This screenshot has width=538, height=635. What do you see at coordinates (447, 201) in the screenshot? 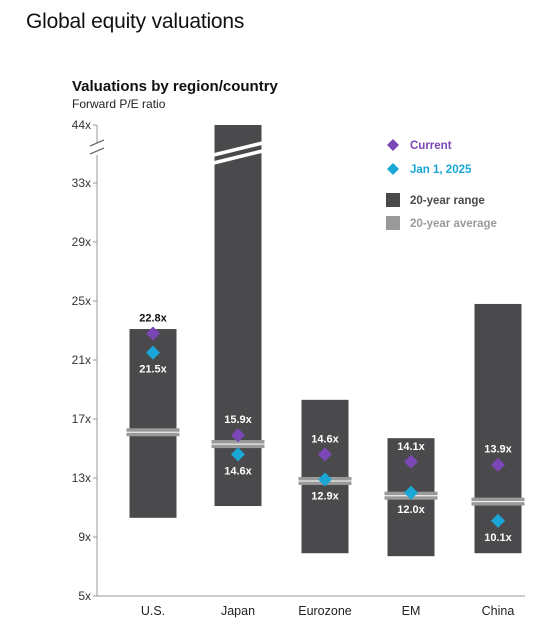
I see `legend-range-label: 20-year range` at bounding box center [447, 201].